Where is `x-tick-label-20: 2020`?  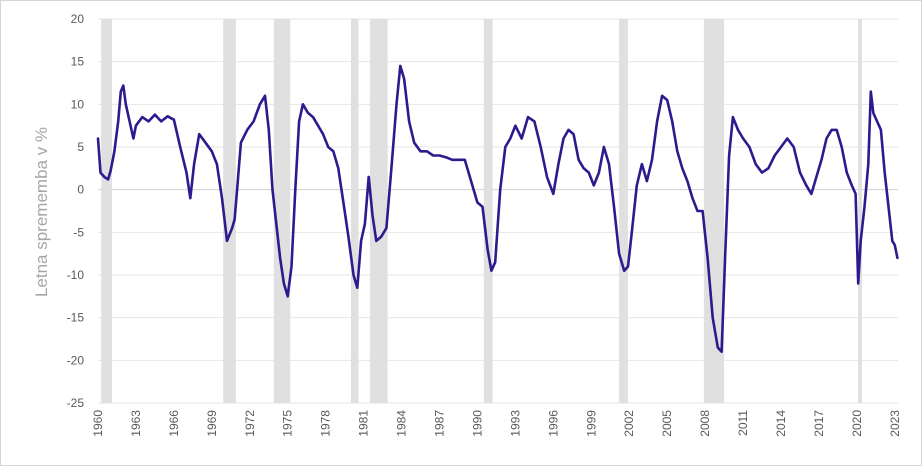 x-tick-label-20: 2020 is located at coordinates (857, 423).